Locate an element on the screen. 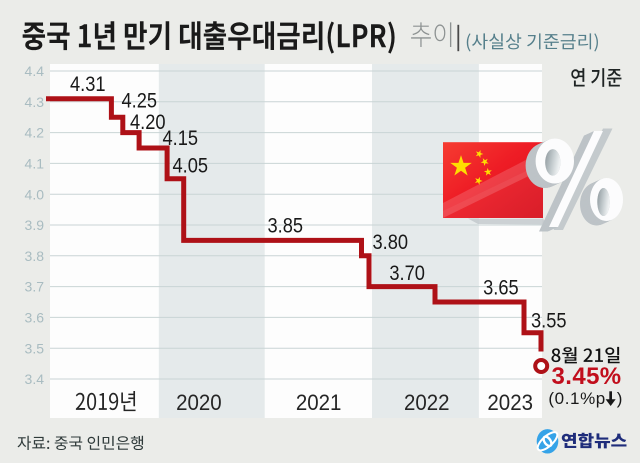  svg-text: 3.4 is located at coordinates (35, 379).